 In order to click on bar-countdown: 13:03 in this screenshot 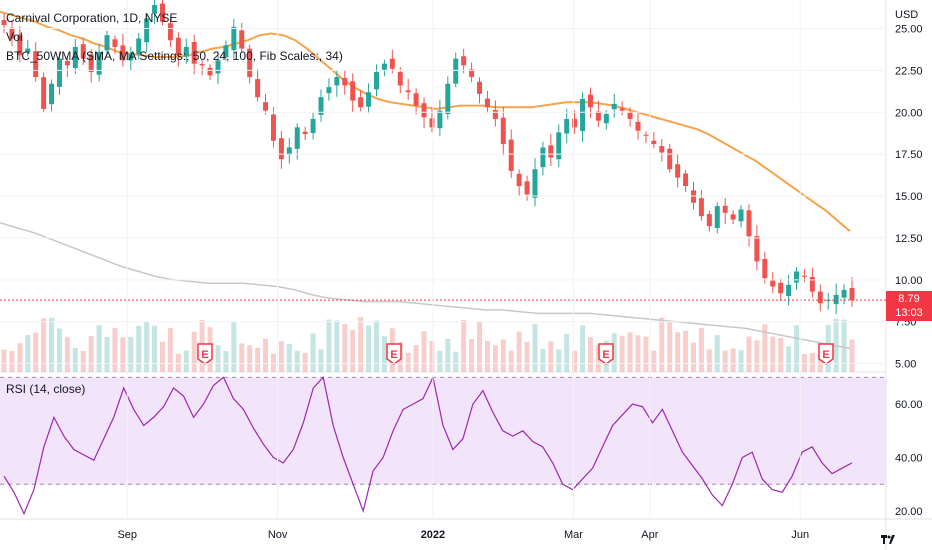, I will do `click(909, 313)`.